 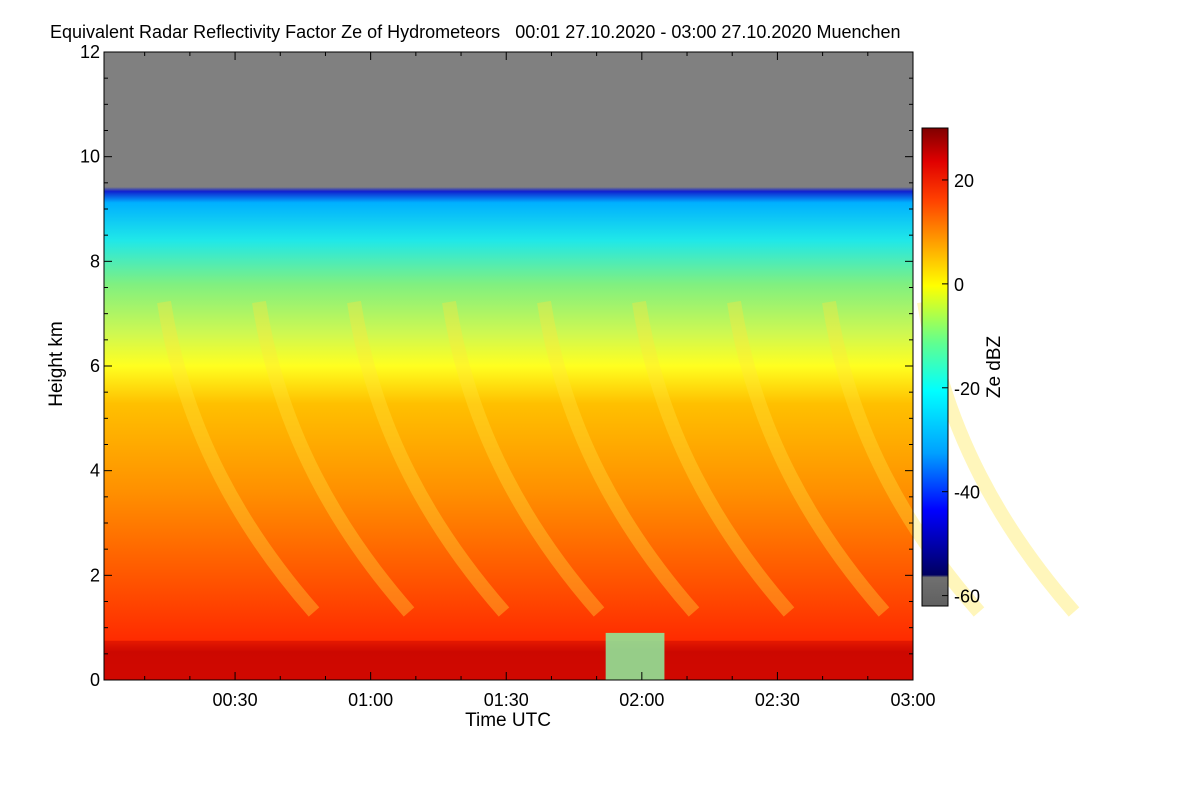 What do you see at coordinates (90, 52) in the screenshot?
I see `y-tick-label: 12` at bounding box center [90, 52].